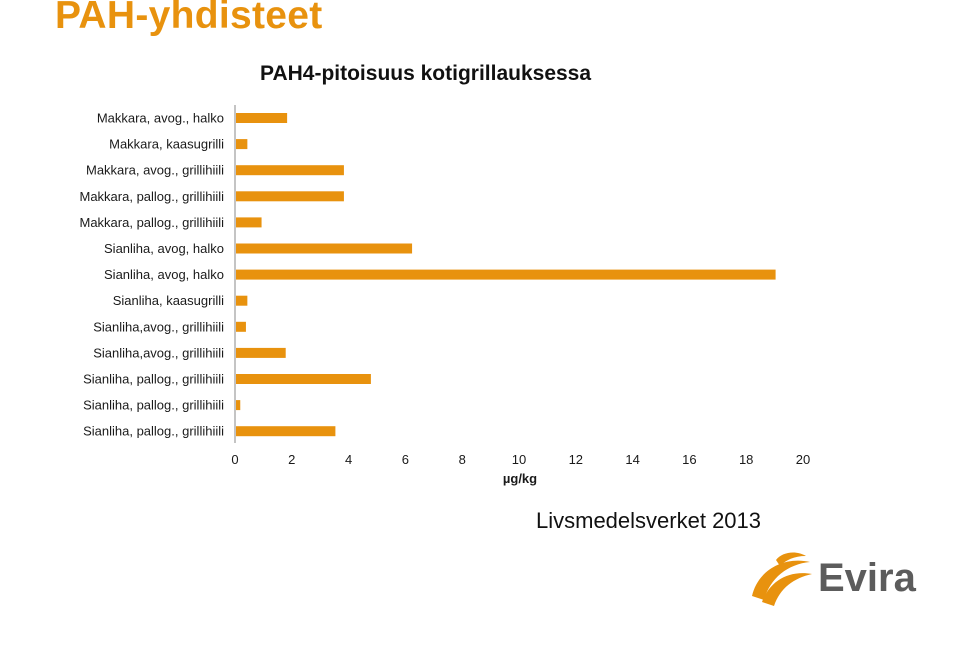 Image resolution: width=960 pixels, height=651 pixels. What do you see at coordinates (168, 300) in the screenshot?
I see `category-label: Sianliha, kaasugrilli` at bounding box center [168, 300].